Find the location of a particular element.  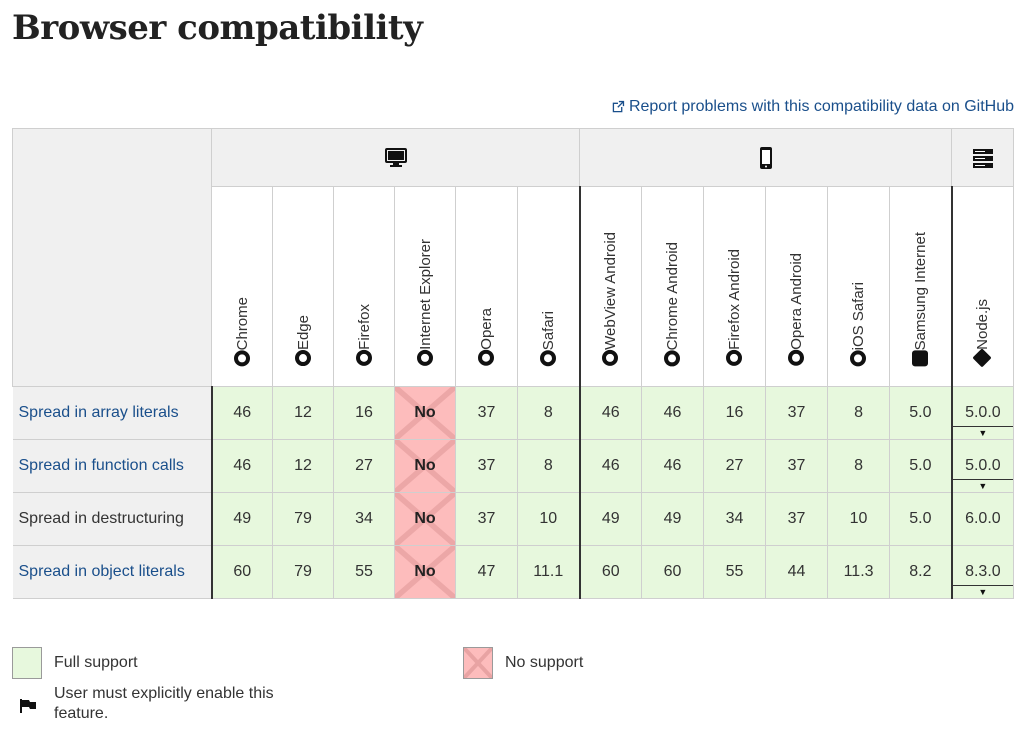

desktop-icon is located at coordinates (395, 157).